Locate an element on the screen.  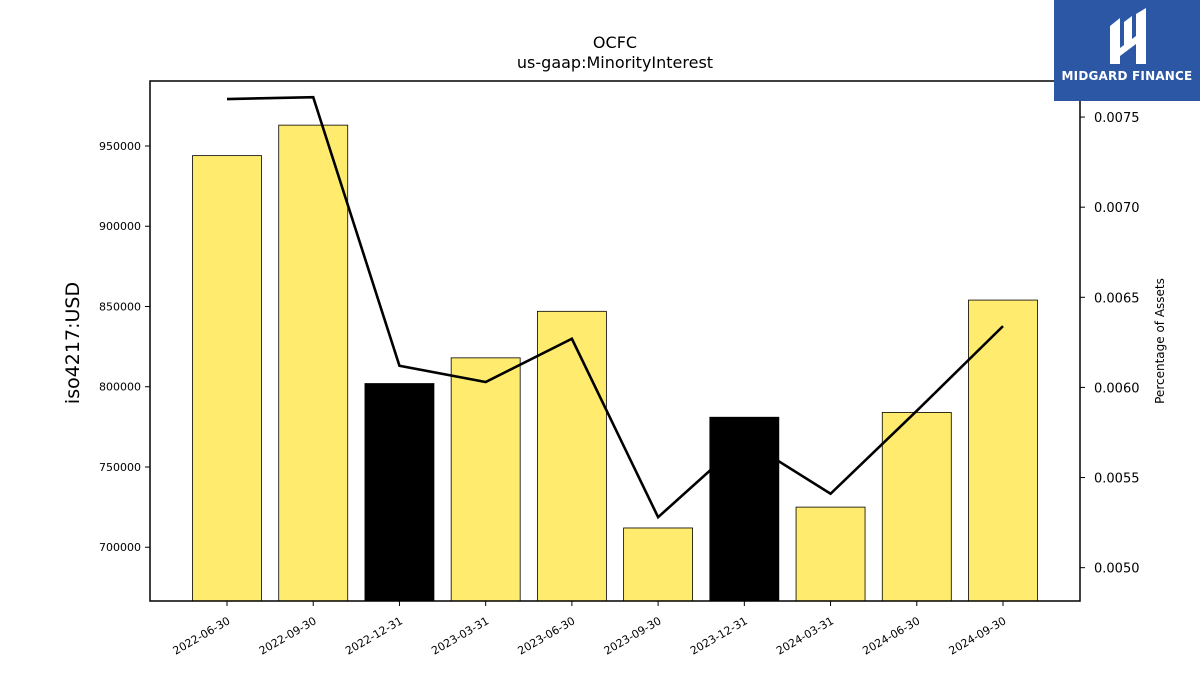
y-tick-label: 800000 is located at coordinates (120, 387).